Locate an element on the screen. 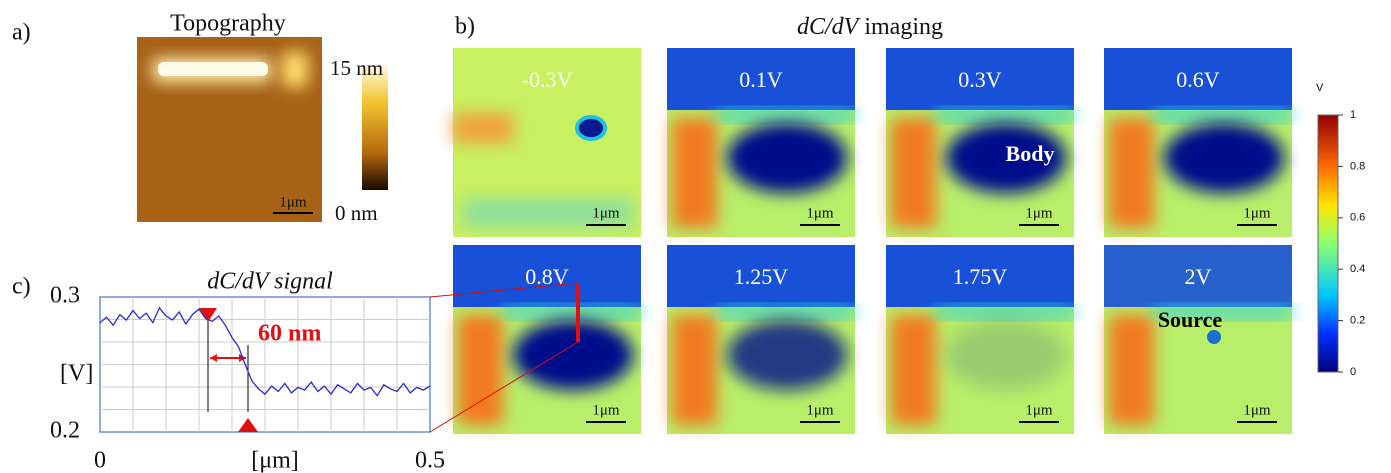  y-tick-label: 0.2 is located at coordinates (65, 431).